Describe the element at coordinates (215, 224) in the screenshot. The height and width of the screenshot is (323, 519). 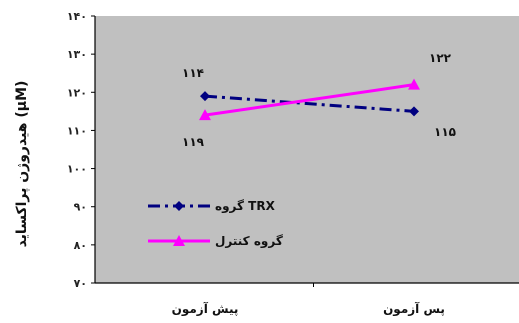
I see `legend: گروه TRX گروه کنترل` at that location.